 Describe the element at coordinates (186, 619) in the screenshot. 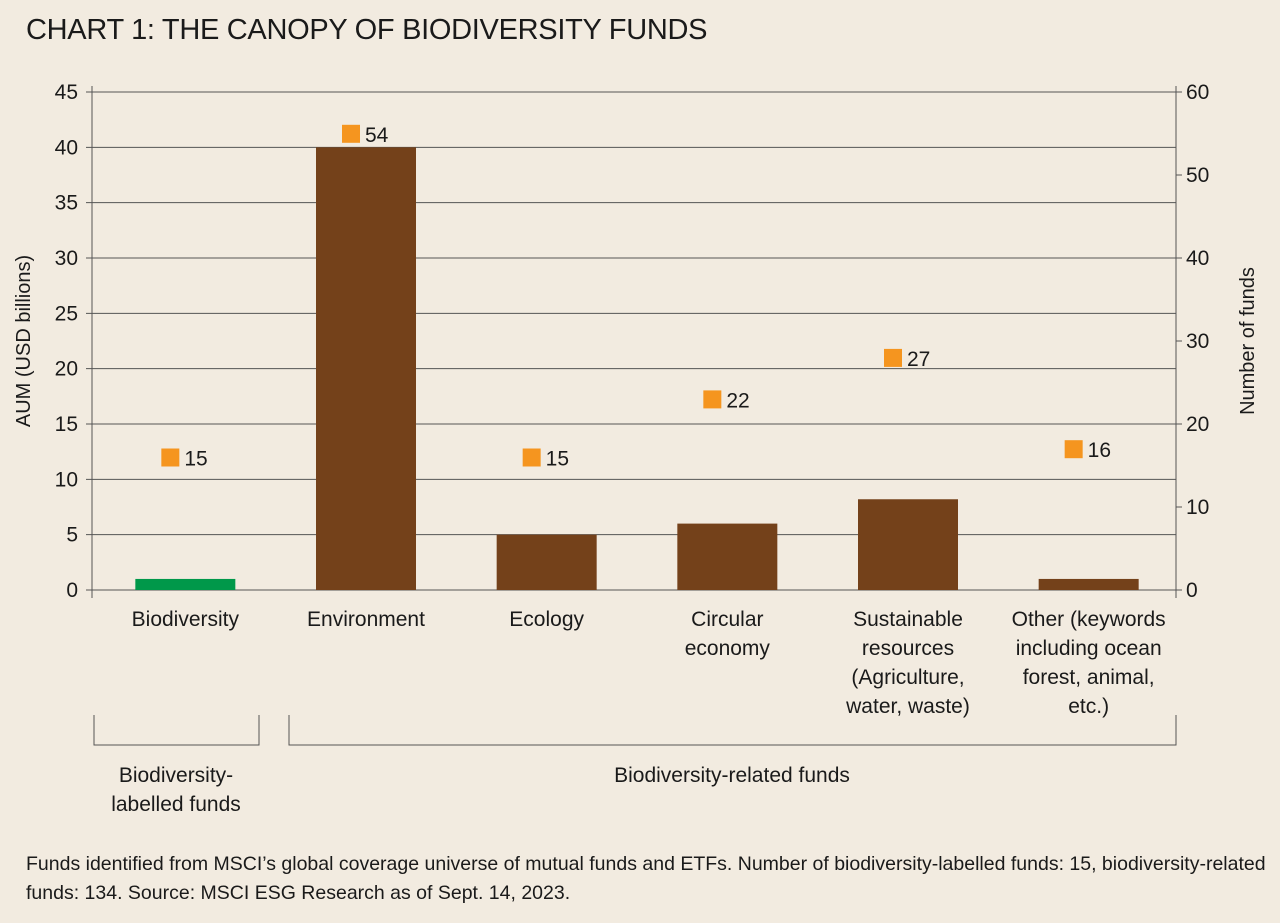

I see `x-tick-label: Biodiversity` at that location.